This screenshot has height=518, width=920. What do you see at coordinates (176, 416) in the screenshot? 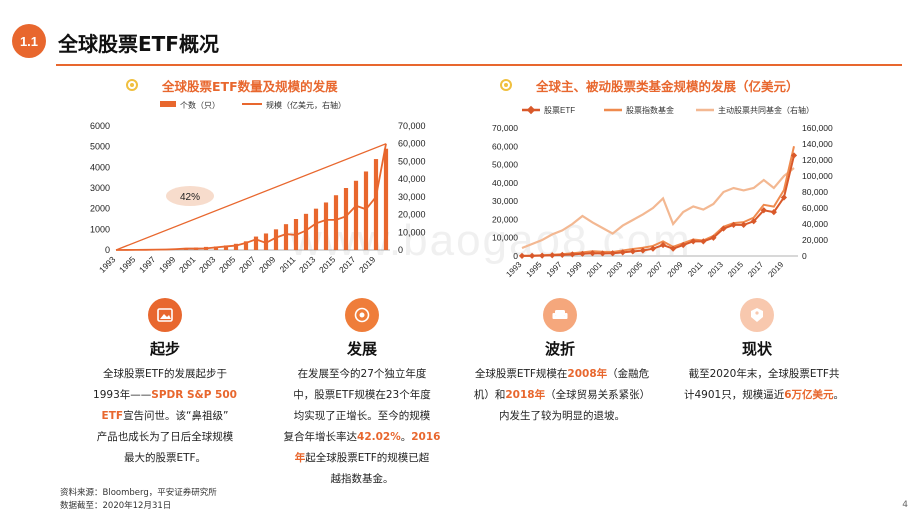
I see `description-text: 宣告问世。该“鼻祖级”` at bounding box center [176, 416].